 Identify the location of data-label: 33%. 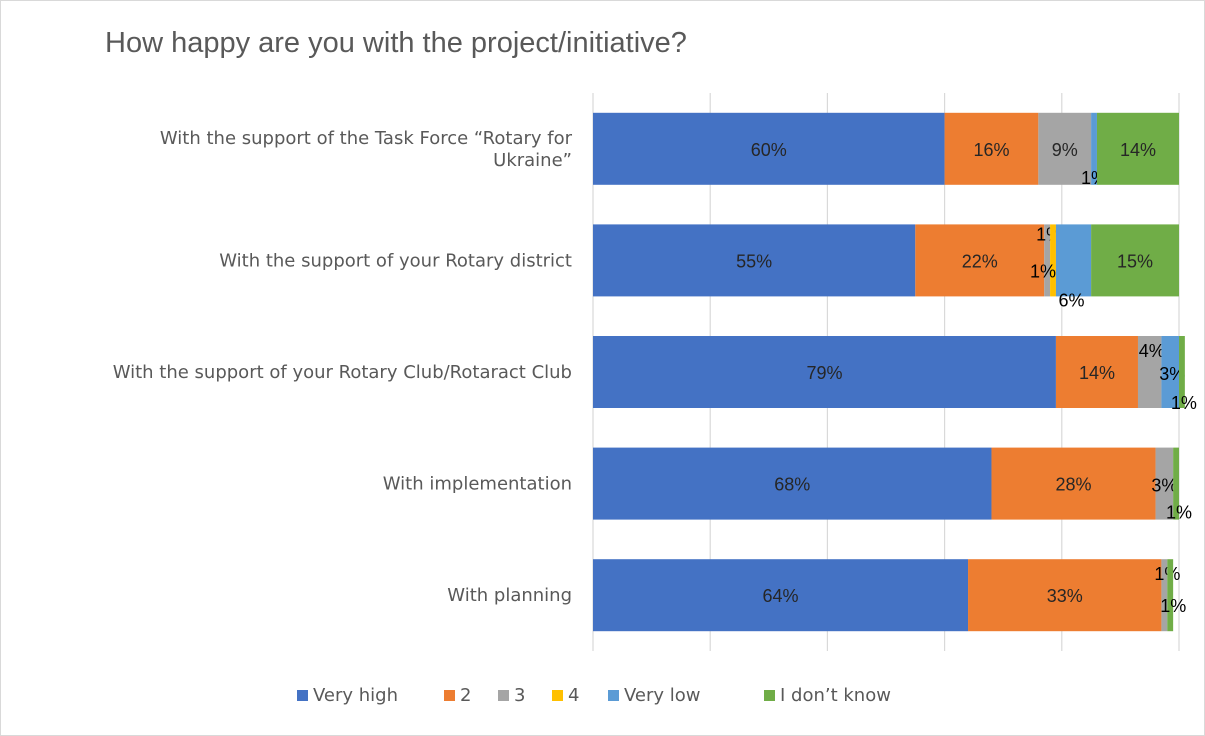
(1065, 596).